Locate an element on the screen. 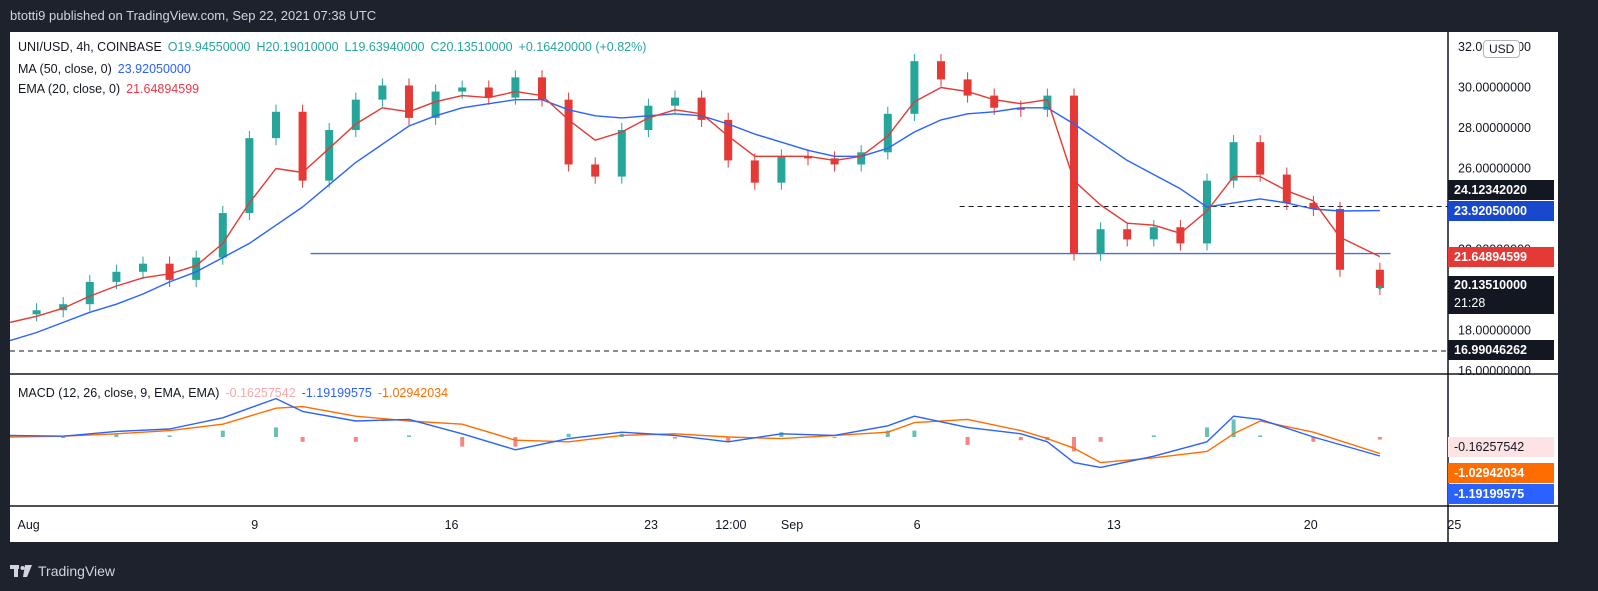 This screenshot has width=1598, height=591. macd-signal-line is located at coordinates (695, 434).